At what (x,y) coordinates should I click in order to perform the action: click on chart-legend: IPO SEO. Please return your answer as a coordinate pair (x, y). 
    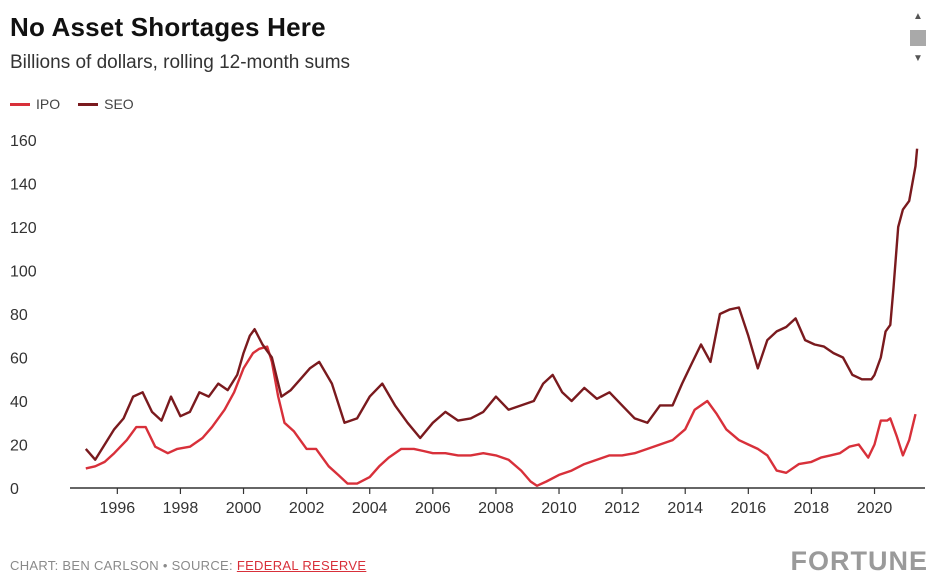
    Looking at the image, I should click on (72, 104).